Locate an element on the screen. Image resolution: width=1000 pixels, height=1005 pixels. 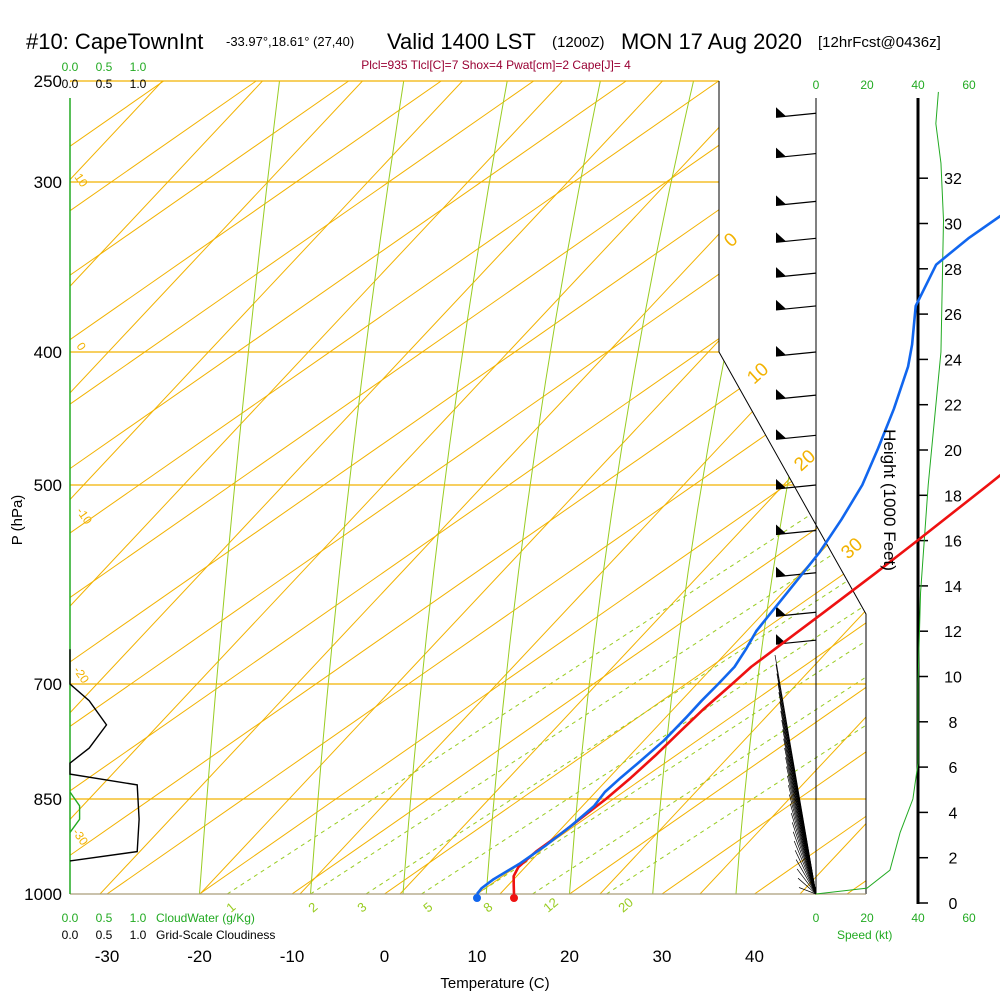
height-tick-label: 4 is located at coordinates (953, 813).